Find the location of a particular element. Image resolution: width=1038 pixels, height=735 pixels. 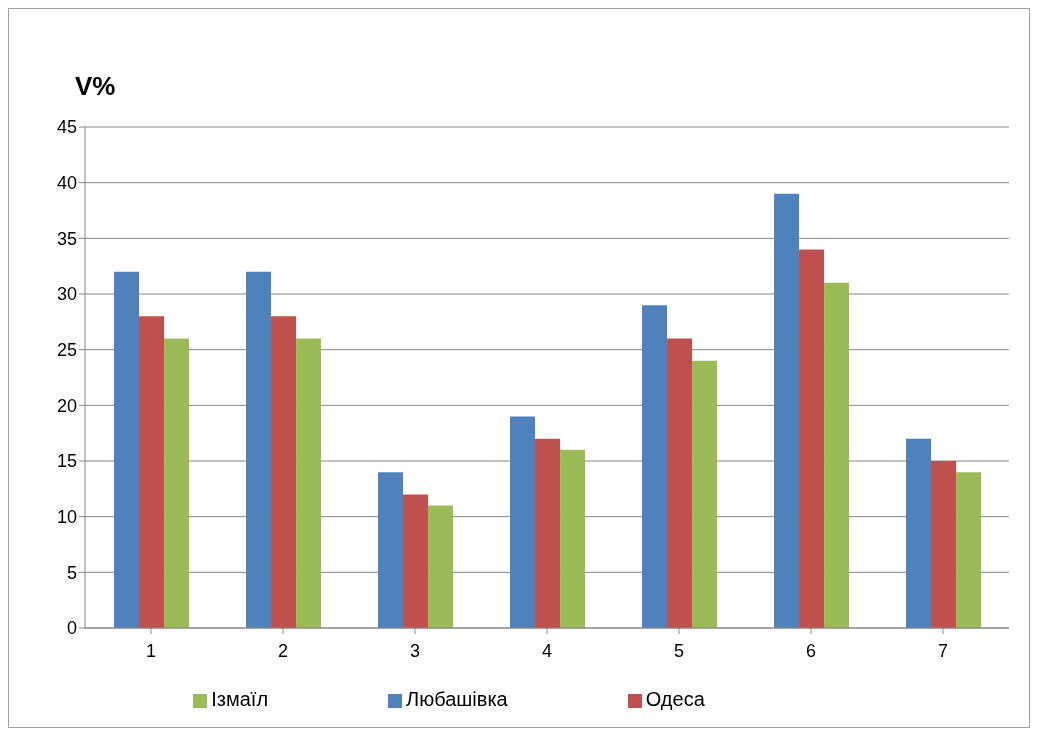

x-tick-label: 2 is located at coordinates (283, 650).